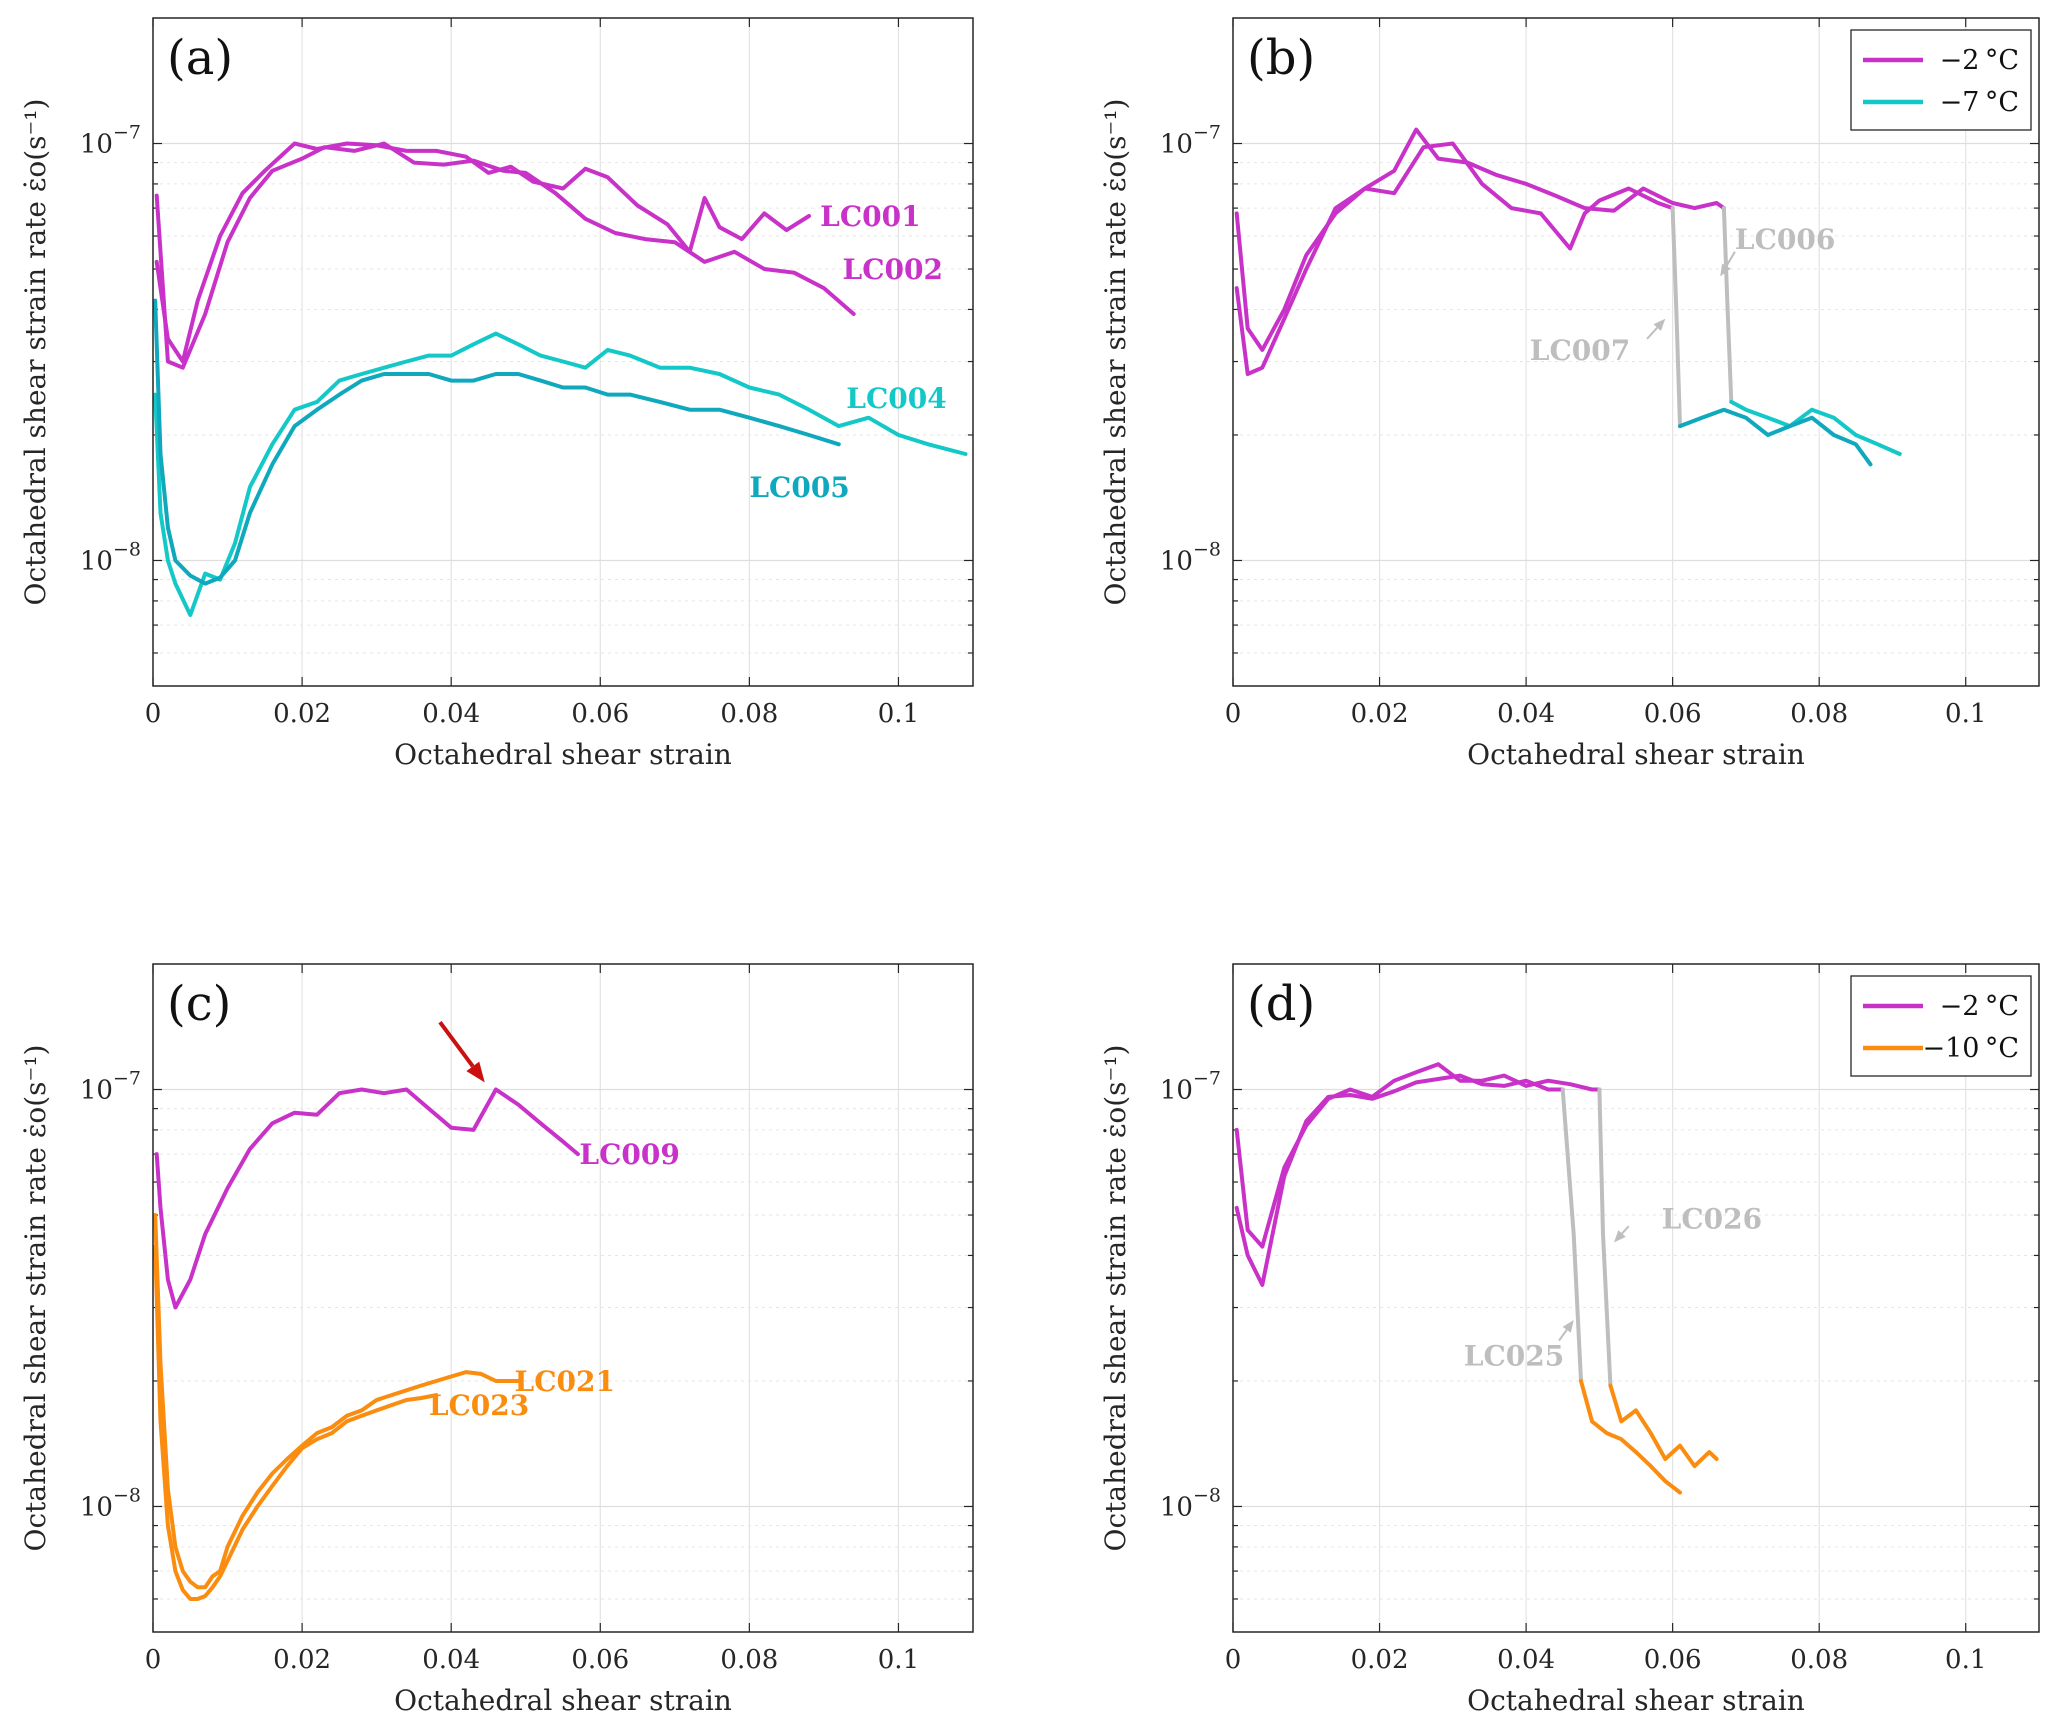  What do you see at coordinates (1785, 239) in the screenshot?
I see `annotation-label: LC006` at bounding box center [1785, 239].